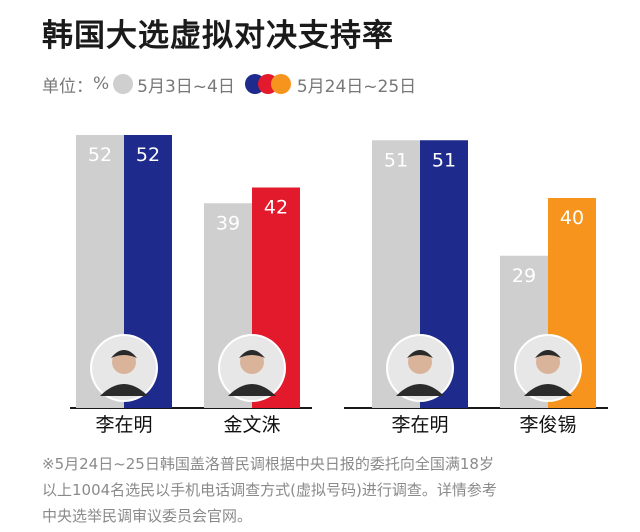 Image resolution: width=640 pixels, height=532 pixels. Describe the element at coordinates (572, 218) in the screenshot. I see `data-label-new: 40` at that location.